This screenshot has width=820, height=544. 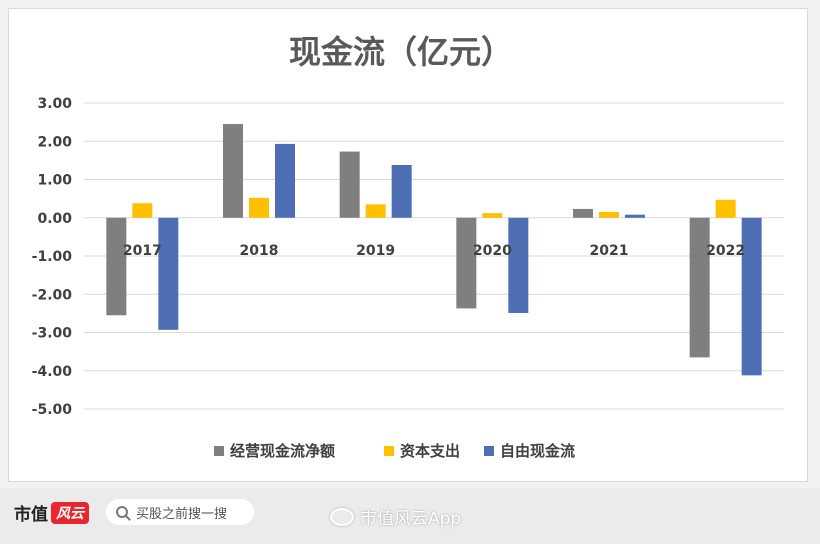 What do you see at coordinates (537, 451) in the screenshot?
I see `legend-label: 自由现金流` at bounding box center [537, 451].